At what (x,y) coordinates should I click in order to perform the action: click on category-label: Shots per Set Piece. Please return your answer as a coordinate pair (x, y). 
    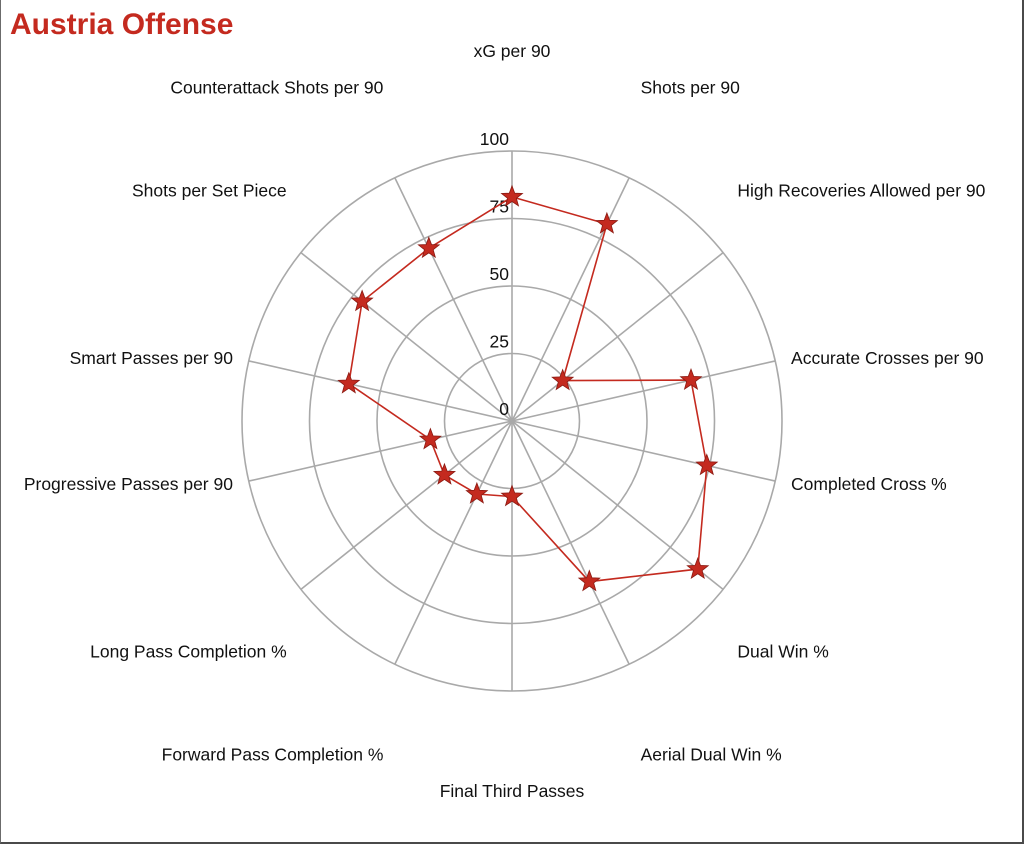
    Looking at the image, I should click on (209, 190).